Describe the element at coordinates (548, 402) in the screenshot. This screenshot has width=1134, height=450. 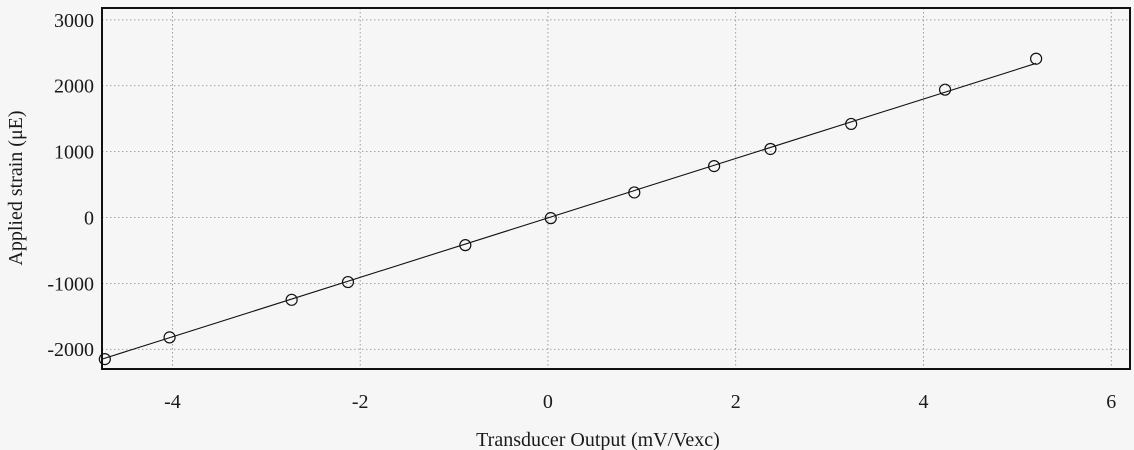
I see `x-tick-label: 0` at that location.